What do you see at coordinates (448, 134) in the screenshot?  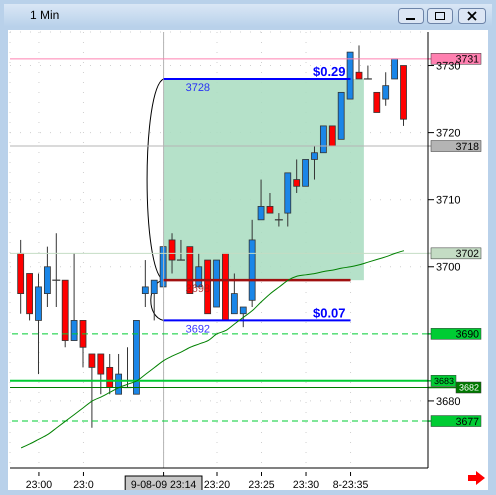 I see `y-tick-label: 3720` at bounding box center [448, 134].